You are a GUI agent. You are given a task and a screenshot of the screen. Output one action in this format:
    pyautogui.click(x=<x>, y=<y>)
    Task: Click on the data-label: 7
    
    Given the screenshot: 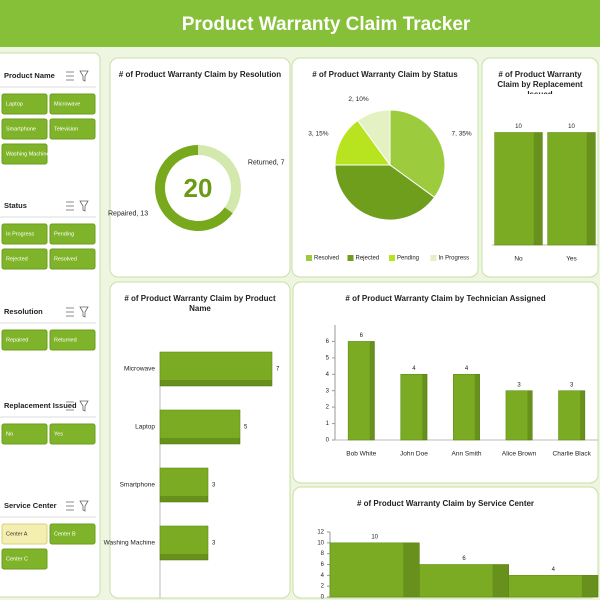 What is the action you would take?
    pyautogui.click(x=278, y=370)
    